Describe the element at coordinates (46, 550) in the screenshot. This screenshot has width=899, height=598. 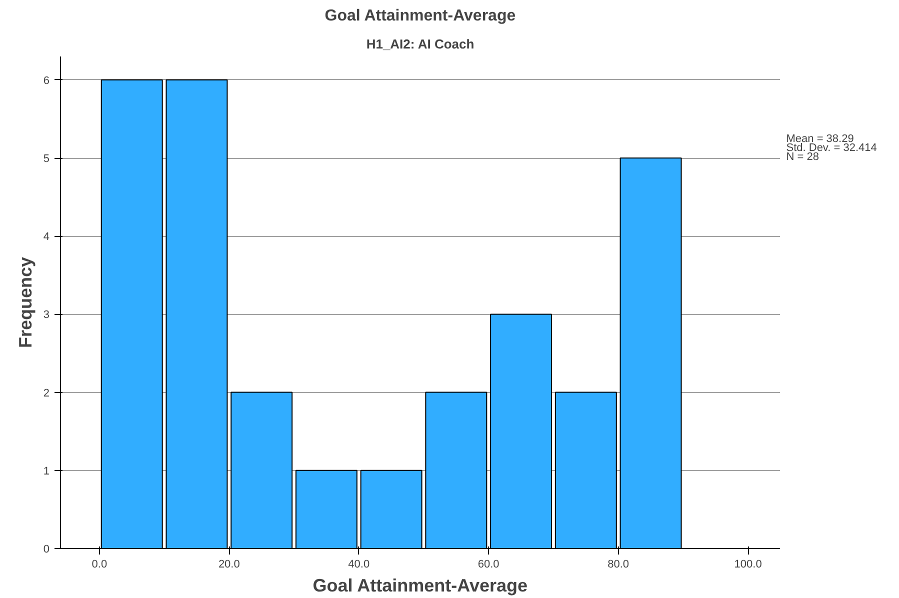
I see `y-tick-label: 0` at that location.